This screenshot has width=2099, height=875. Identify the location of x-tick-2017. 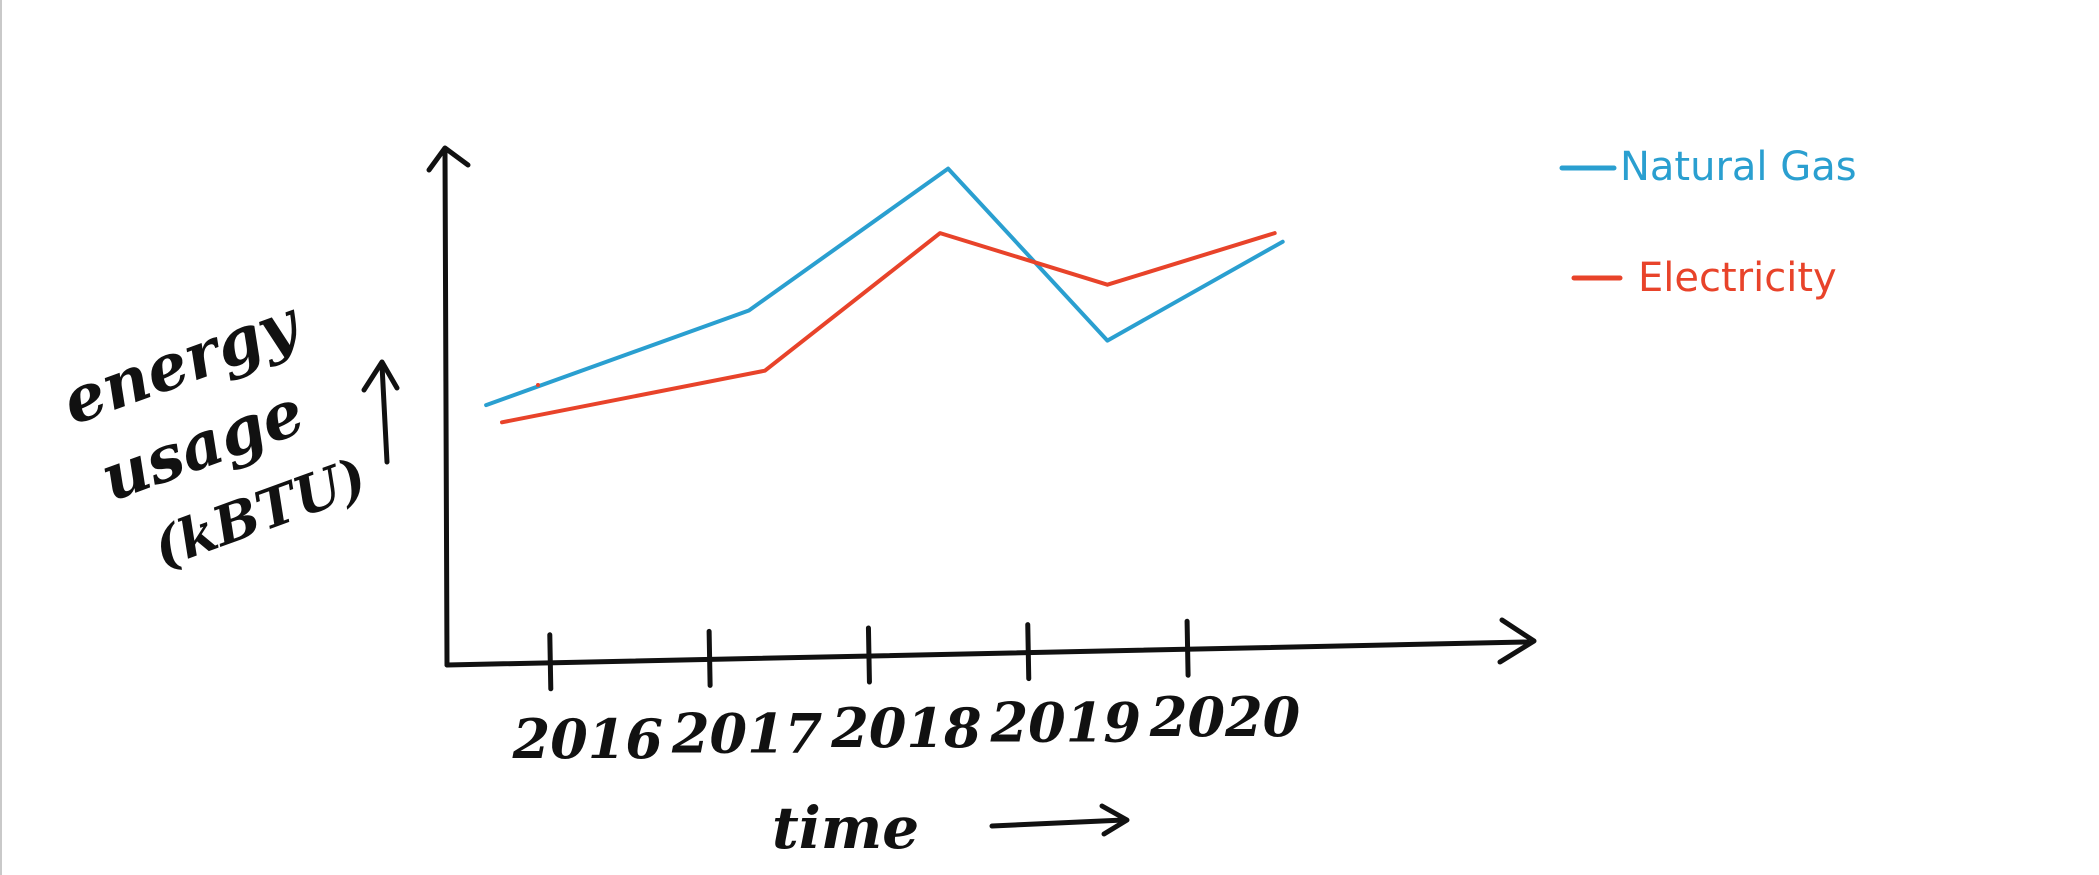
(709, 658).